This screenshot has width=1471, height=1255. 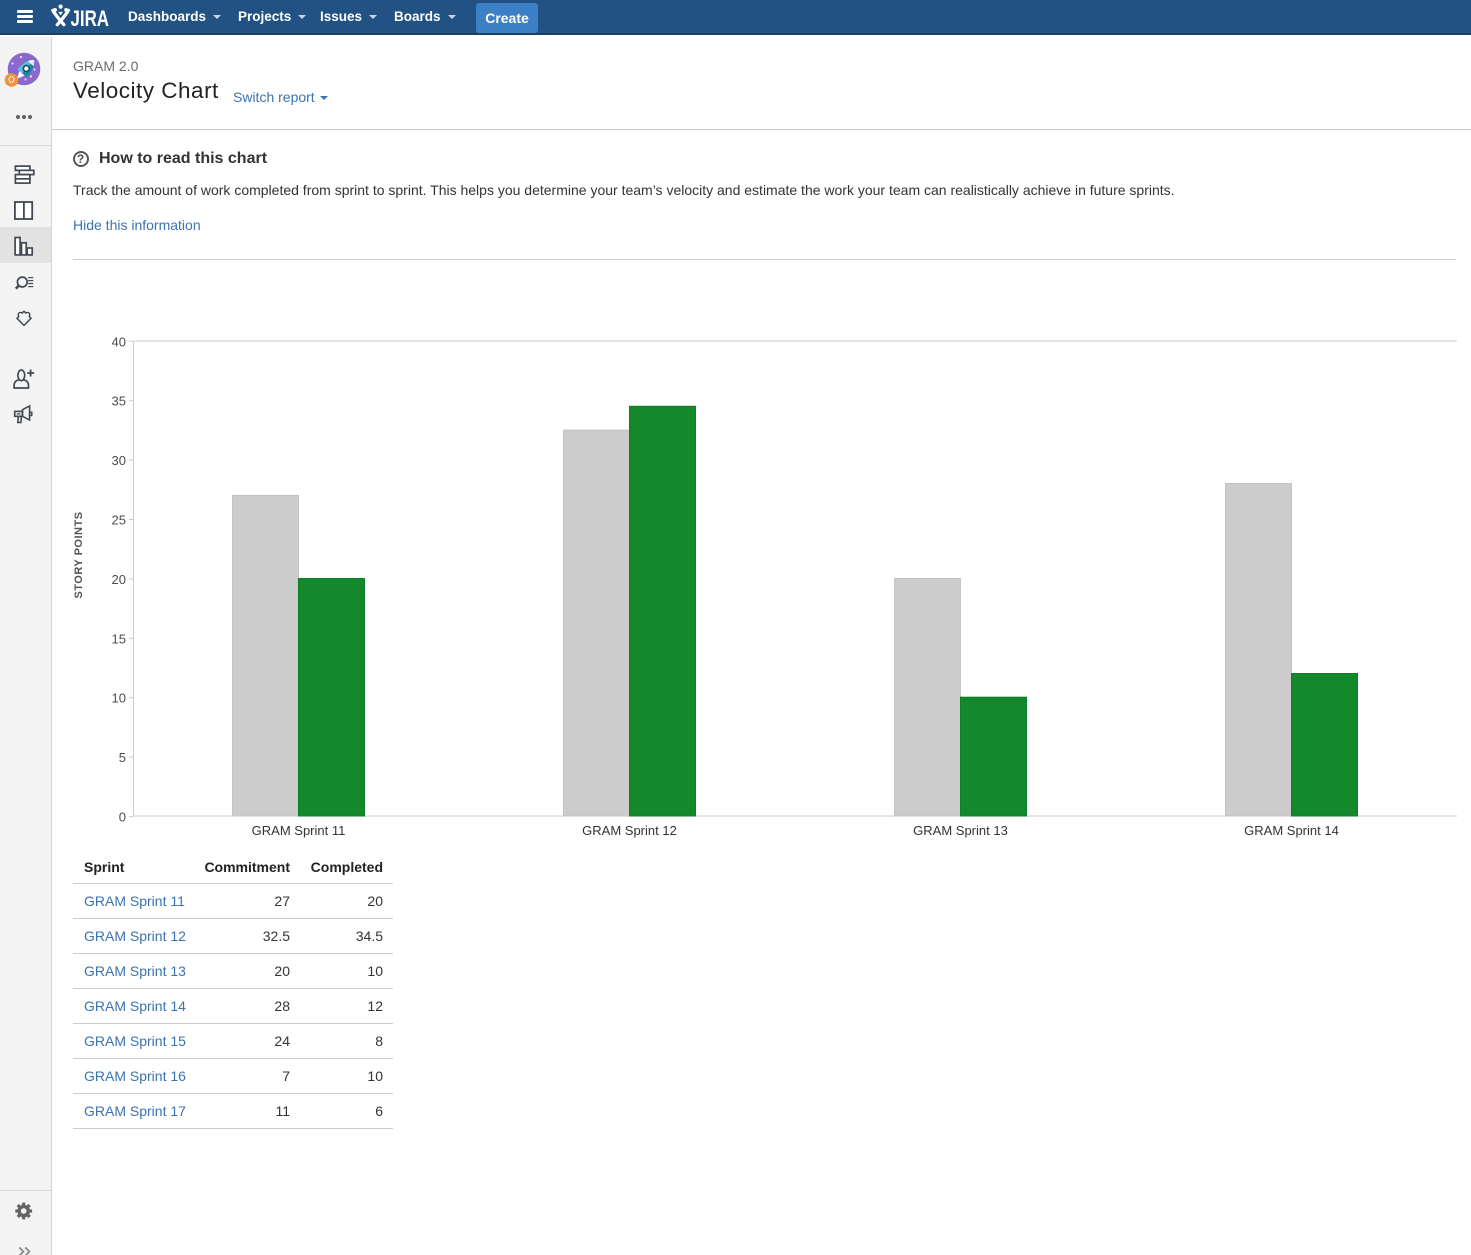 What do you see at coordinates (119, 460) in the screenshot?
I see `svg-text: 30` at bounding box center [119, 460].